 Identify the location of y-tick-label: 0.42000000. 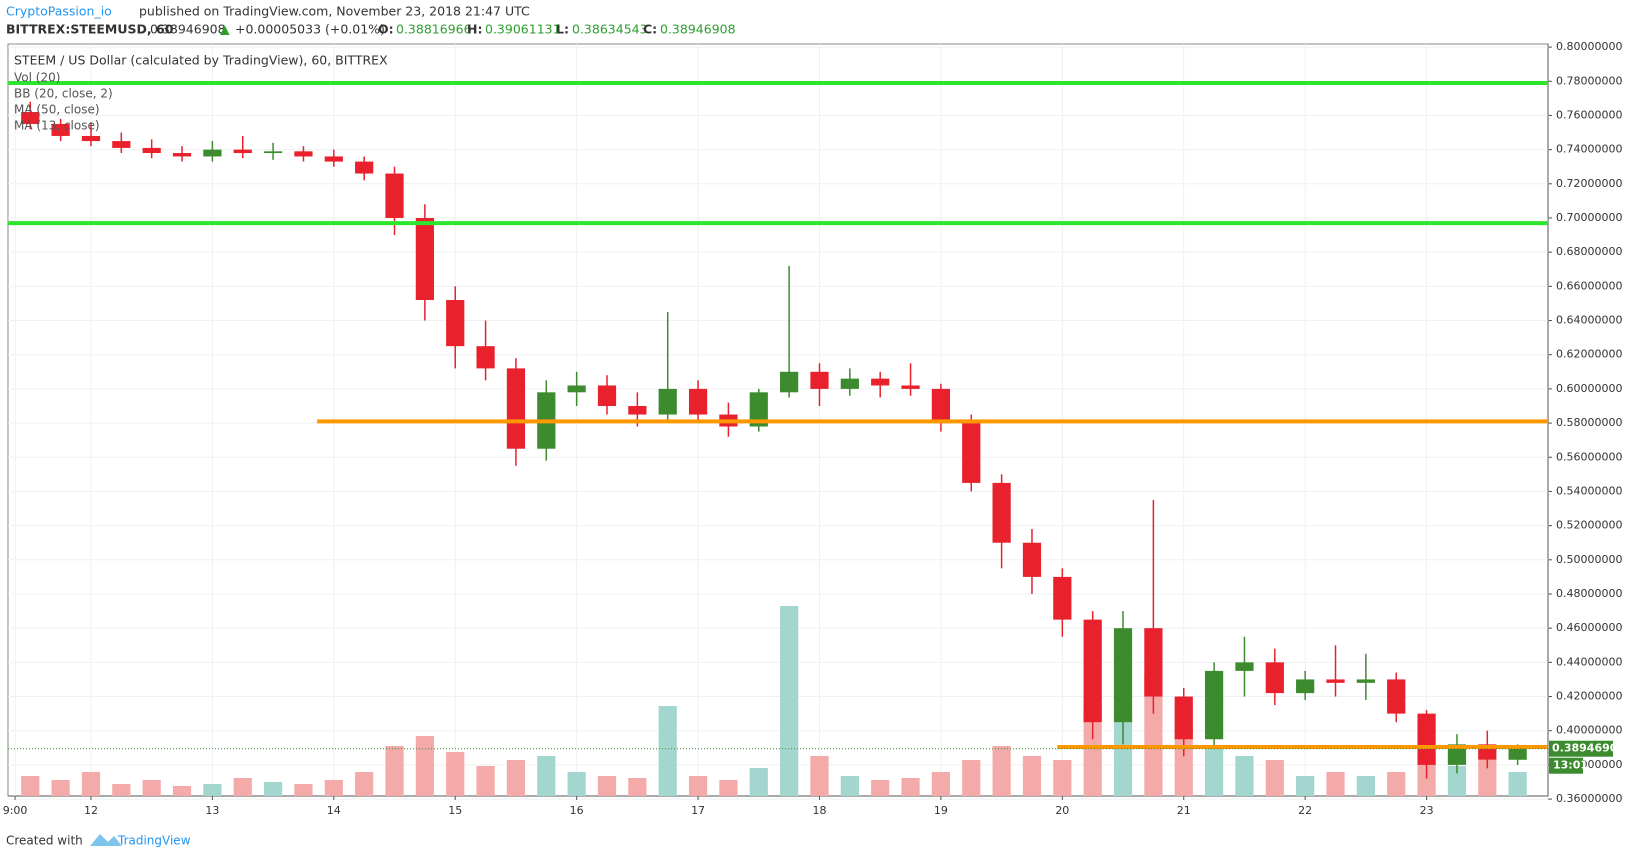
(1589, 696).